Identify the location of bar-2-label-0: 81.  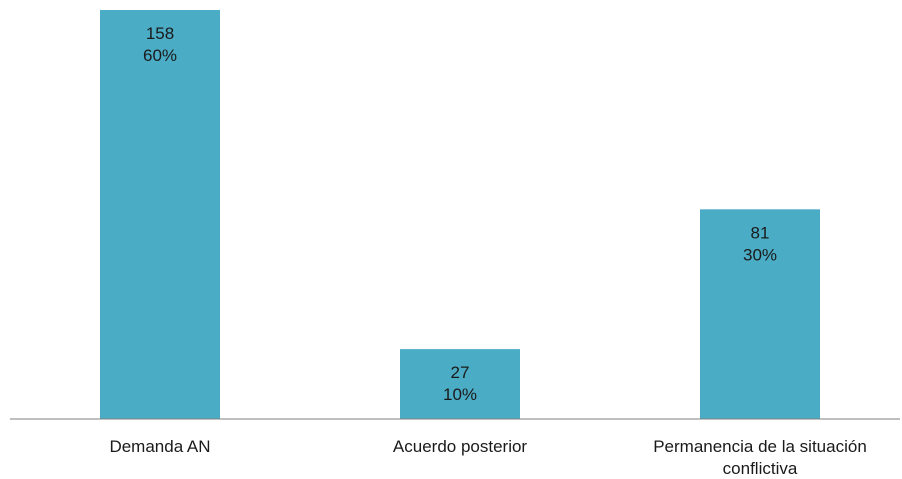
(760, 232).